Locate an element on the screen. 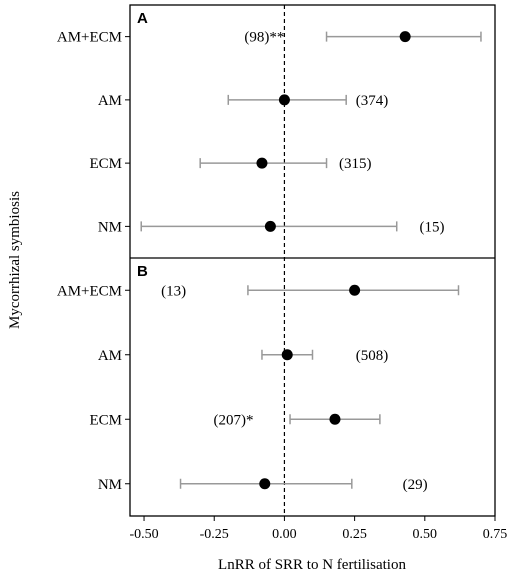 The width and height of the screenshot is (510, 575). x-axis: -0.50 -0.25 0.00 0.25 0.50 0.75 is located at coordinates (318, 529).